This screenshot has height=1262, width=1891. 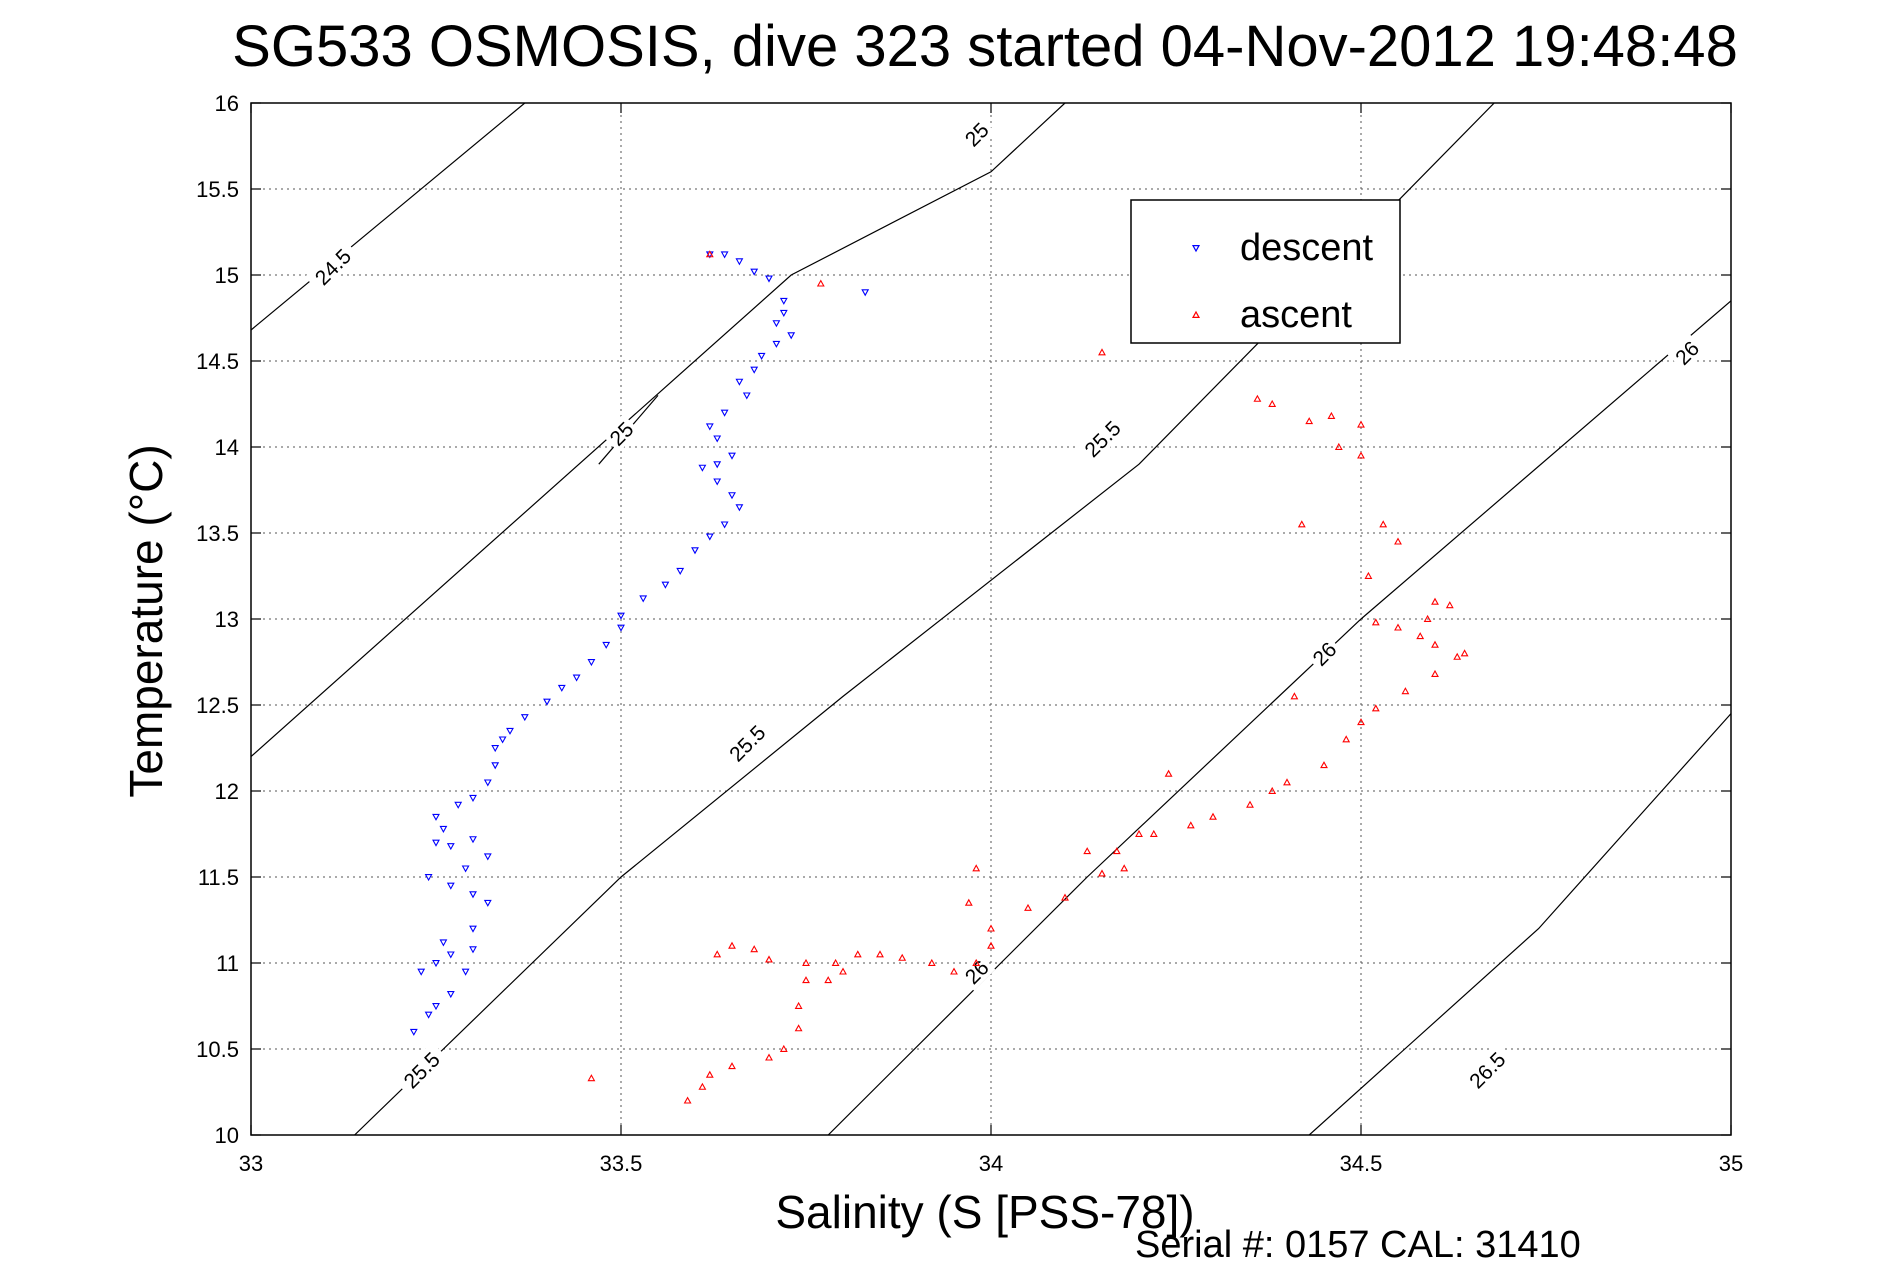 What do you see at coordinates (1325, 654) in the screenshot?
I see `svg-text: 26` at bounding box center [1325, 654].